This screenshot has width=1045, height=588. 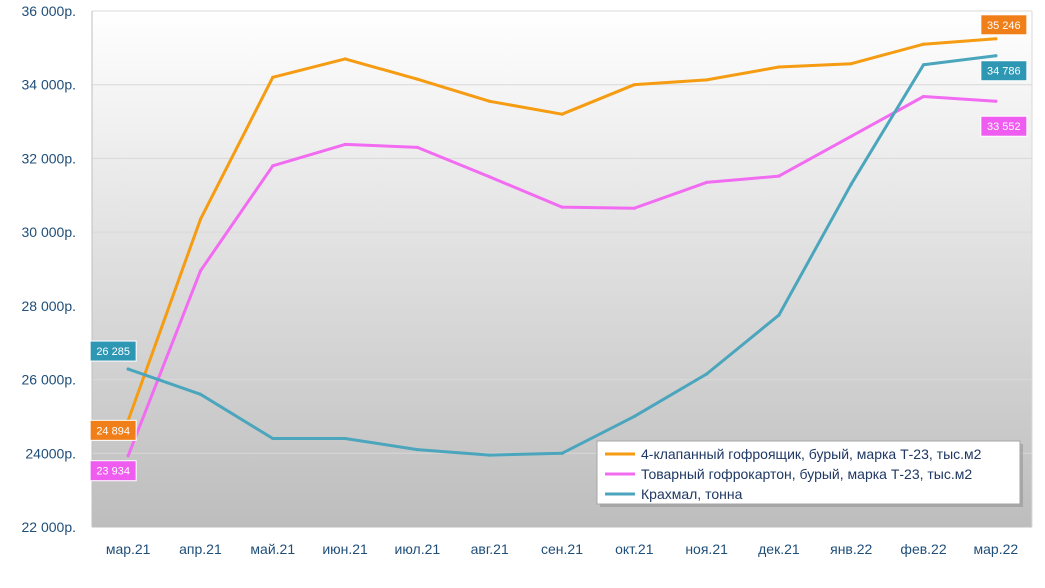 What do you see at coordinates (345, 549) in the screenshot?
I see `x-tick-label: июн.21` at bounding box center [345, 549].